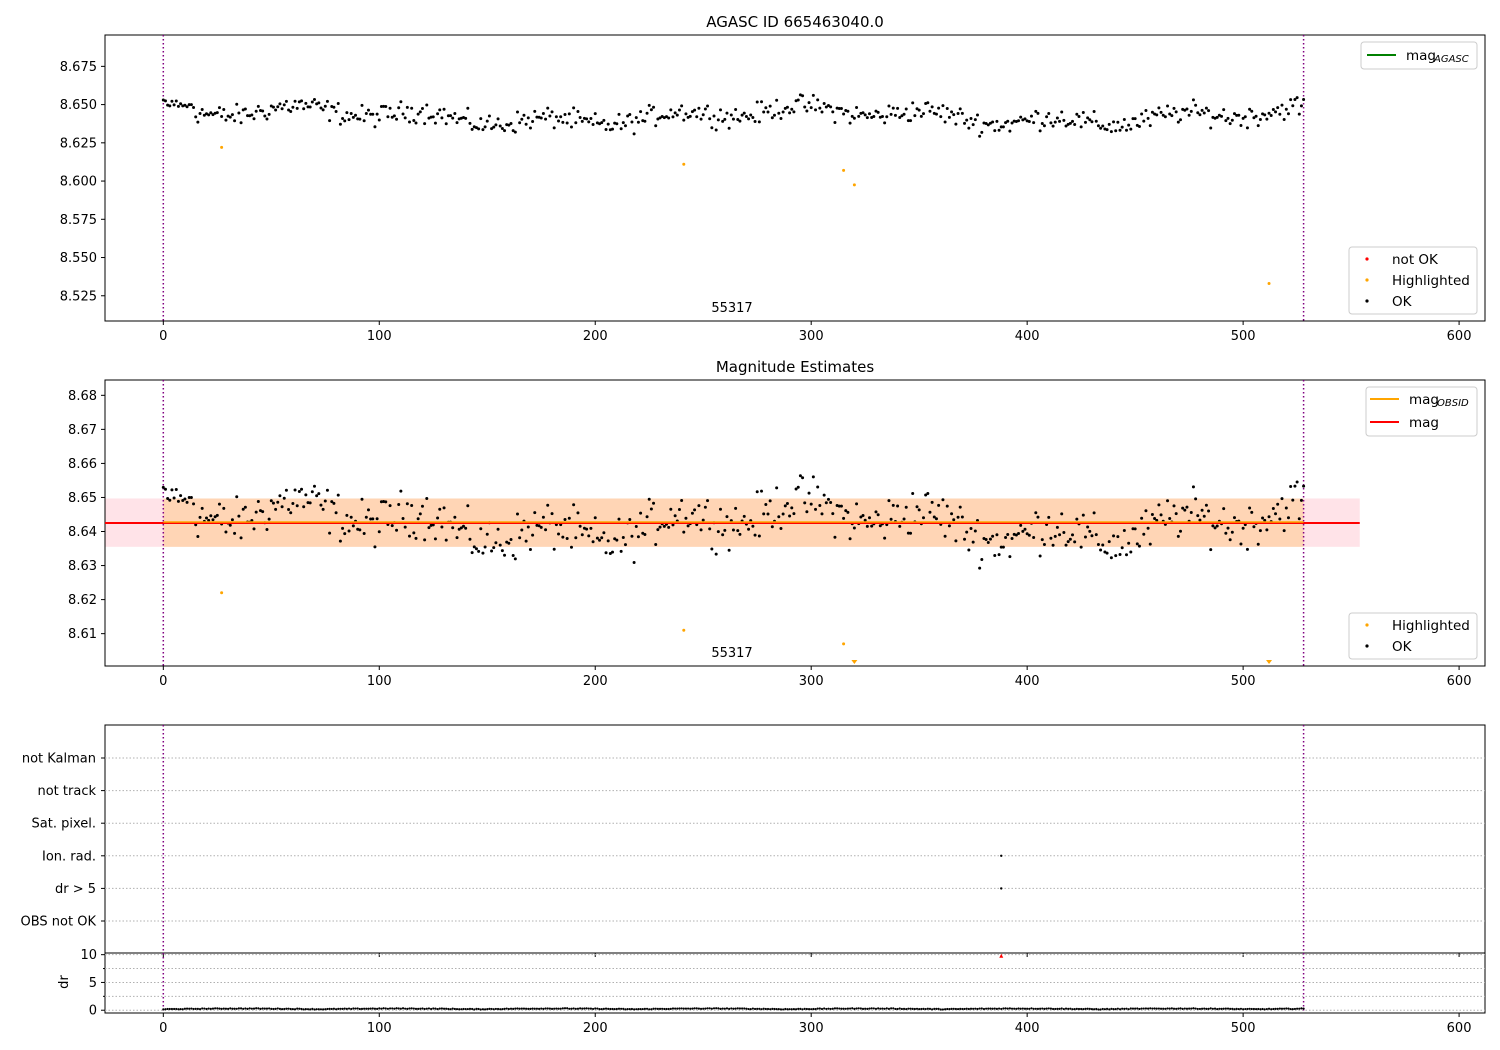 The width and height of the screenshot is (1500, 1050). What do you see at coordinates (379, 1028) in the screenshot?
I see `panel4-xtick-label: 100` at bounding box center [379, 1028].